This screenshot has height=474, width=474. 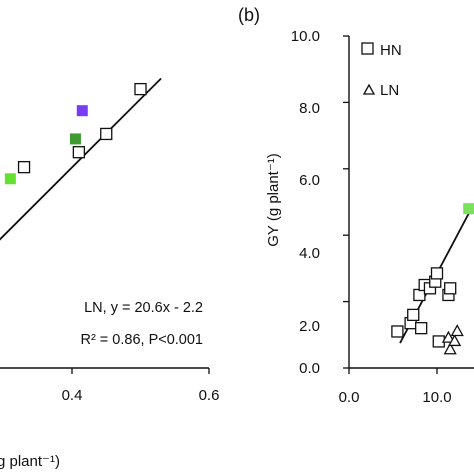 What do you see at coordinates (367, 48) in the screenshot?
I see `legend-square-marker` at bounding box center [367, 48].